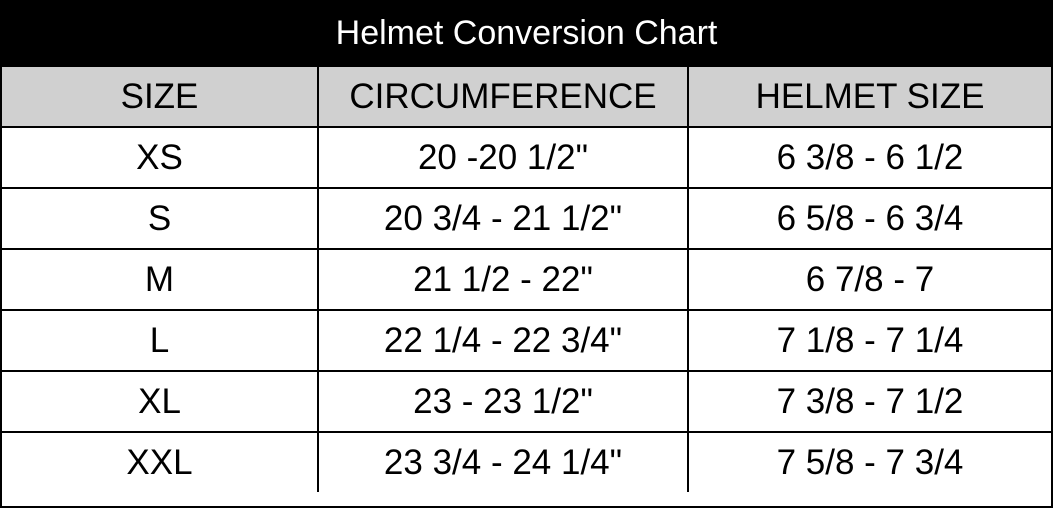 Image resolution: width=1053 pixels, height=508 pixels. I want to click on table-cell: 6 5/8 - 6 3/4, so click(869, 218).